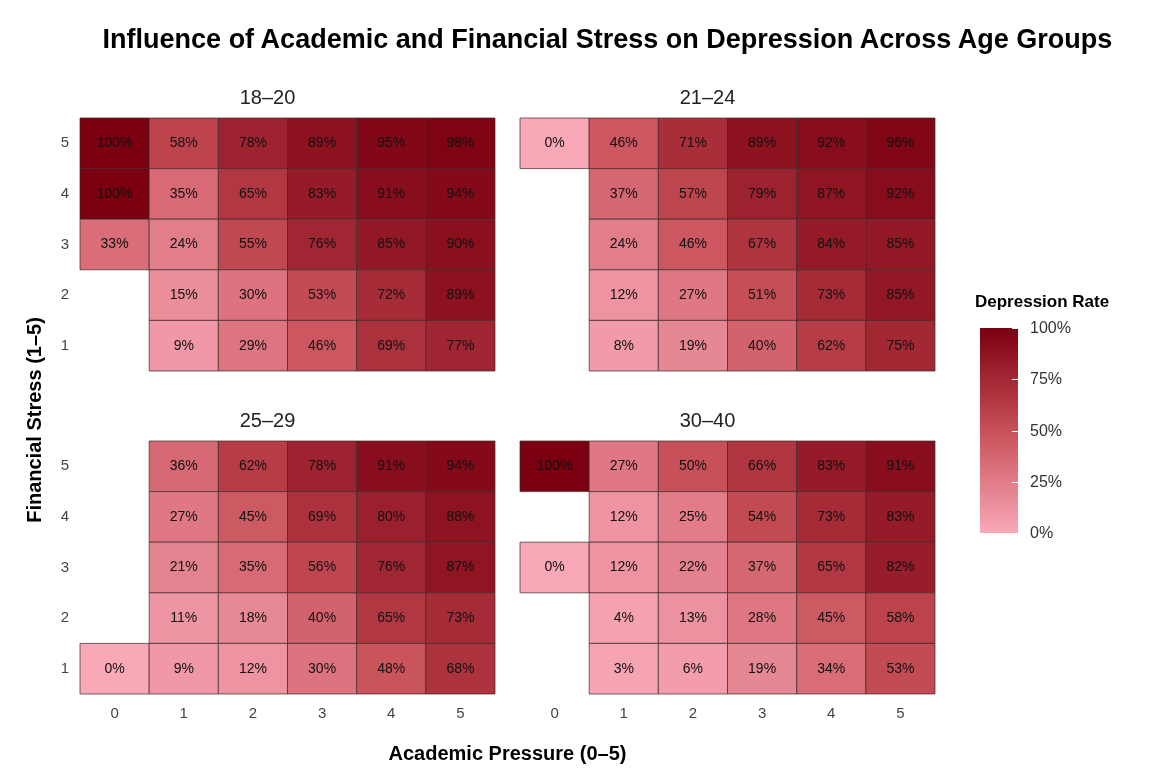 The image size is (1155, 776). What do you see at coordinates (1046, 481) in the screenshot?
I see `color-bar-label: 25%` at bounding box center [1046, 481].